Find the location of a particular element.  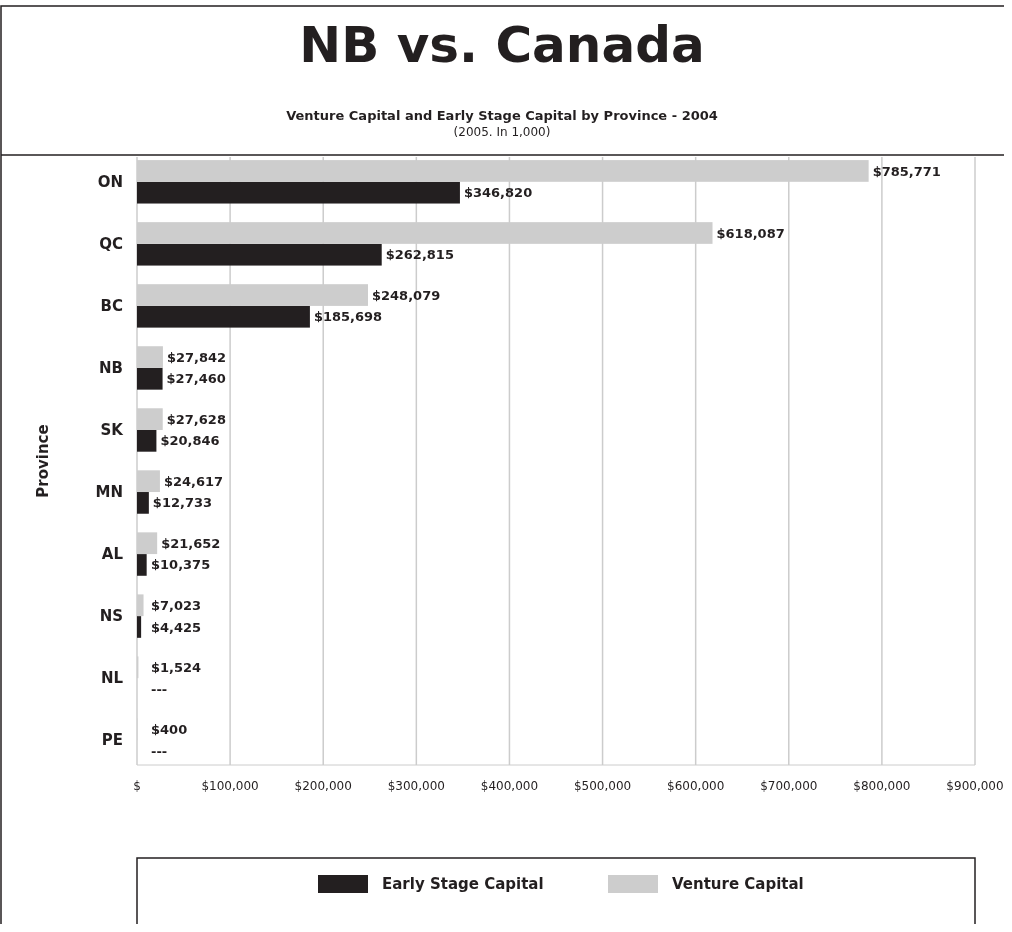

y-tick-label: NB is located at coordinates (111, 368).